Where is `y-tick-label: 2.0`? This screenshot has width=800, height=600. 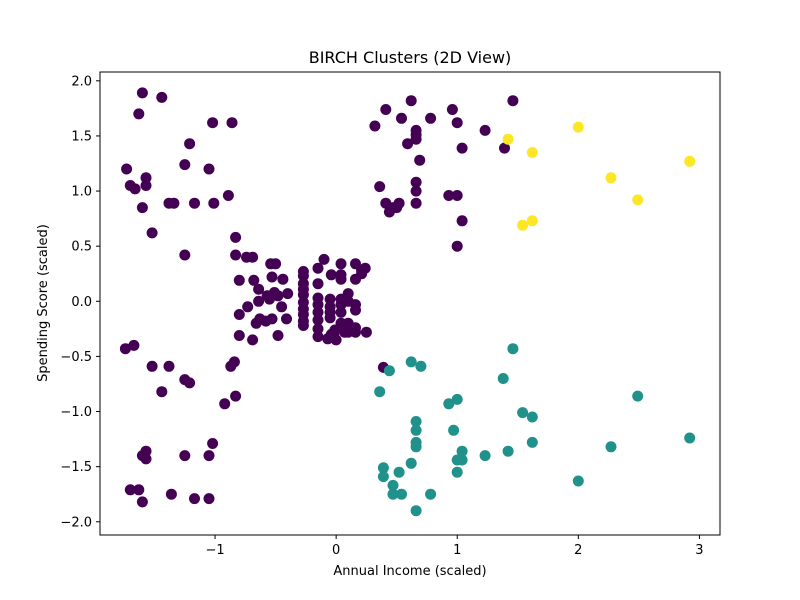 y-tick-label: 2.0 is located at coordinates (81, 81).